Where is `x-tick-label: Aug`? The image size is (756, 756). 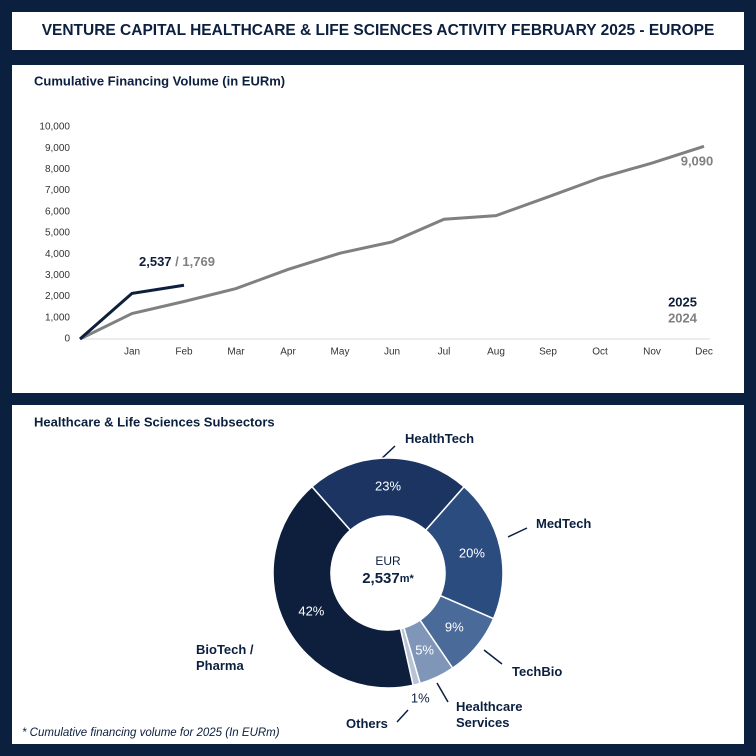 x-tick-label: Aug is located at coordinates (496, 352).